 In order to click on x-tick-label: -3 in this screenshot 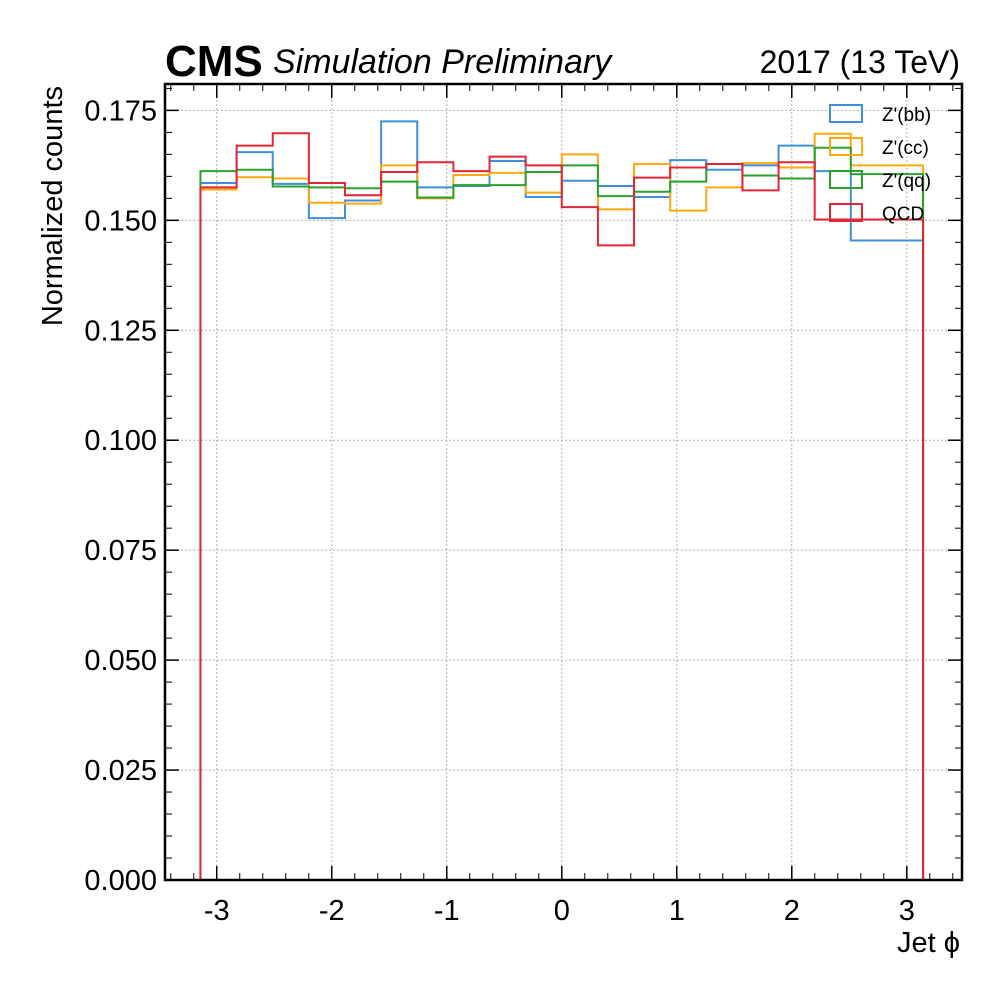, I will do `click(217, 911)`.